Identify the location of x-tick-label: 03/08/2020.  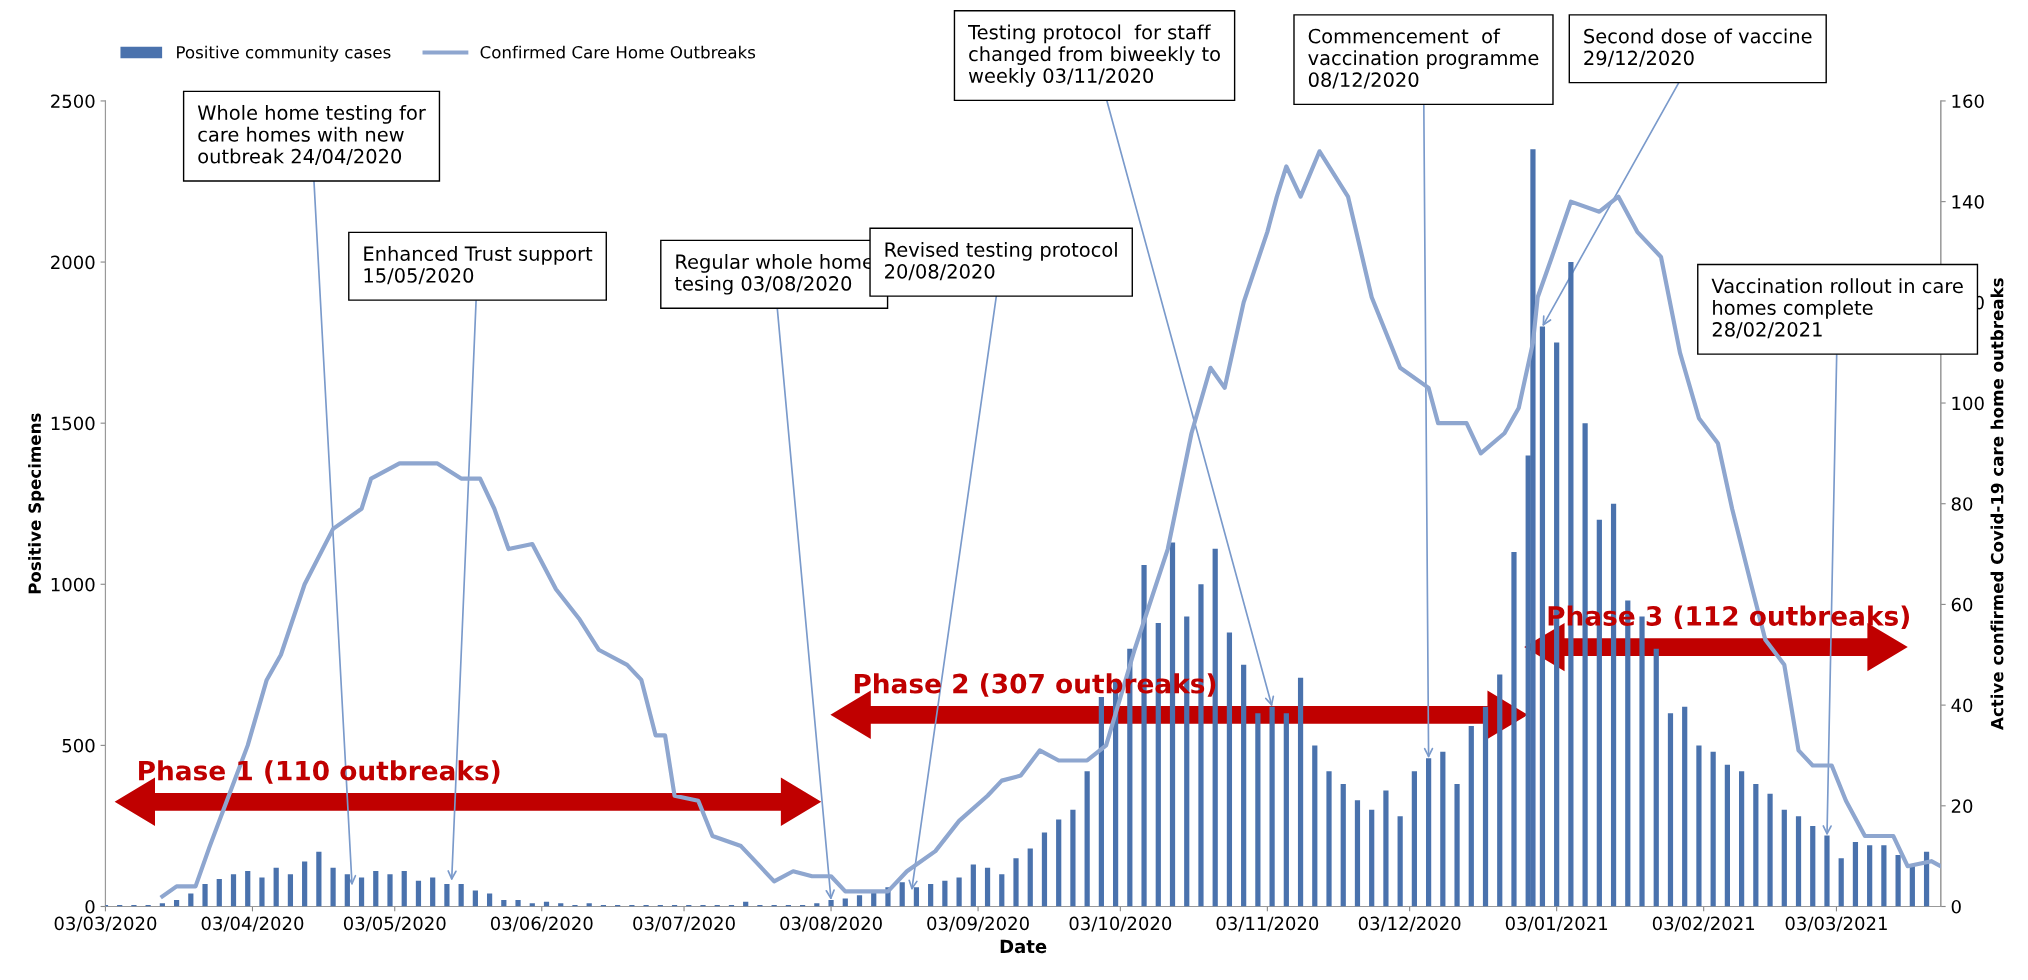
(831, 924).